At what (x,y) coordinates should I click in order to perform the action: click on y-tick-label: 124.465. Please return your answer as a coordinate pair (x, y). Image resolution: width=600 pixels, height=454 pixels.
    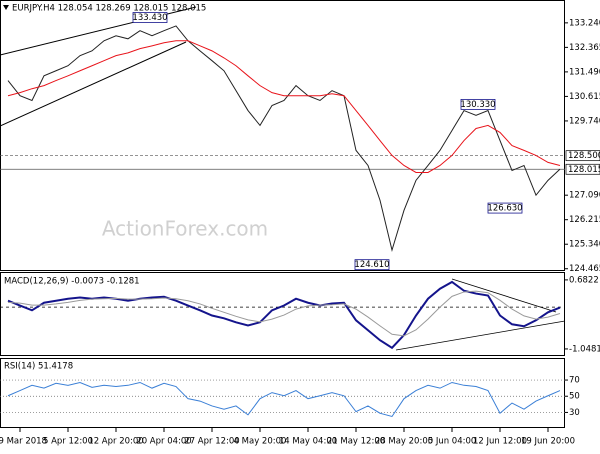
    Looking at the image, I should click on (584, 269).